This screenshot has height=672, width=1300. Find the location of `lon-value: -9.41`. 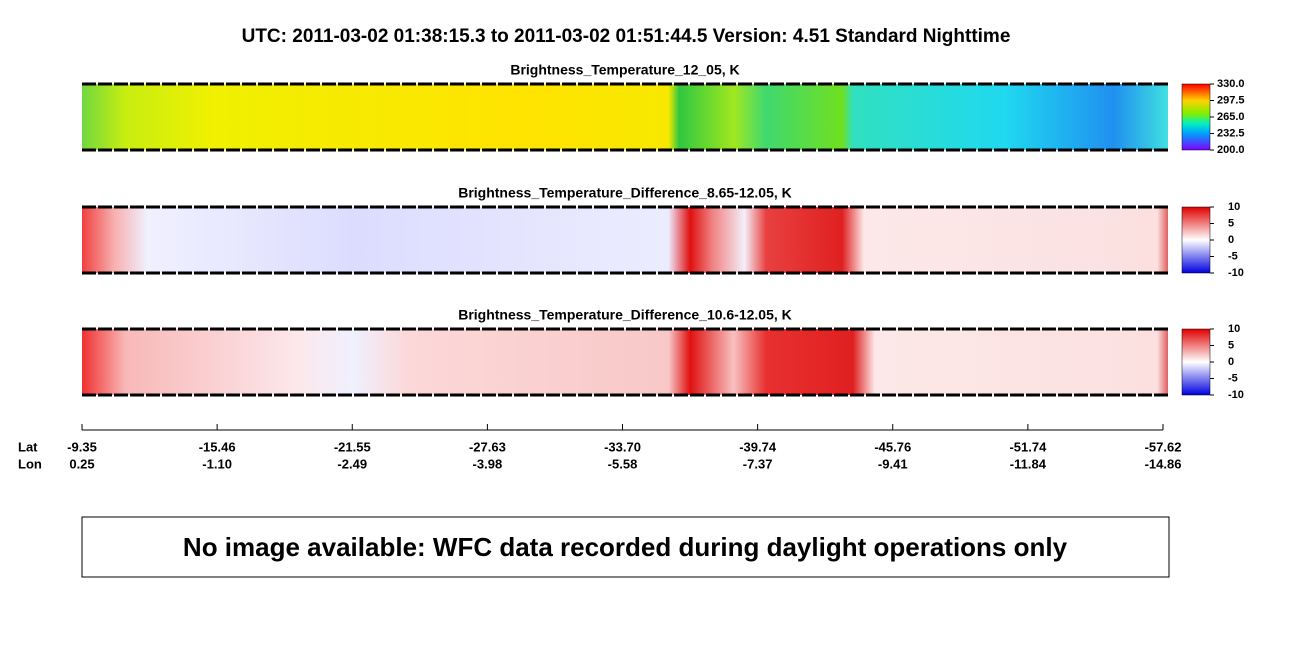

lon-value: -9.41 is located at coordinates (893, 463).